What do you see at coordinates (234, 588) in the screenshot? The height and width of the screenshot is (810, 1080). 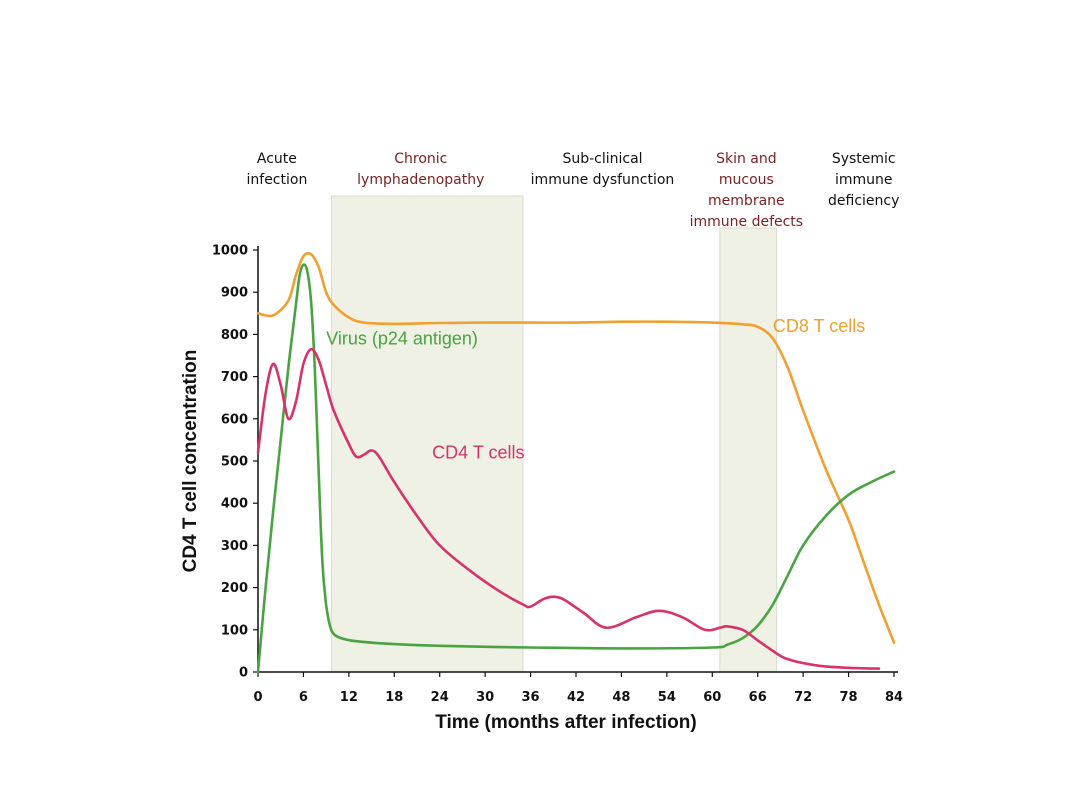 I see `y-tick-label: 200` at bounding box center [234, 588].